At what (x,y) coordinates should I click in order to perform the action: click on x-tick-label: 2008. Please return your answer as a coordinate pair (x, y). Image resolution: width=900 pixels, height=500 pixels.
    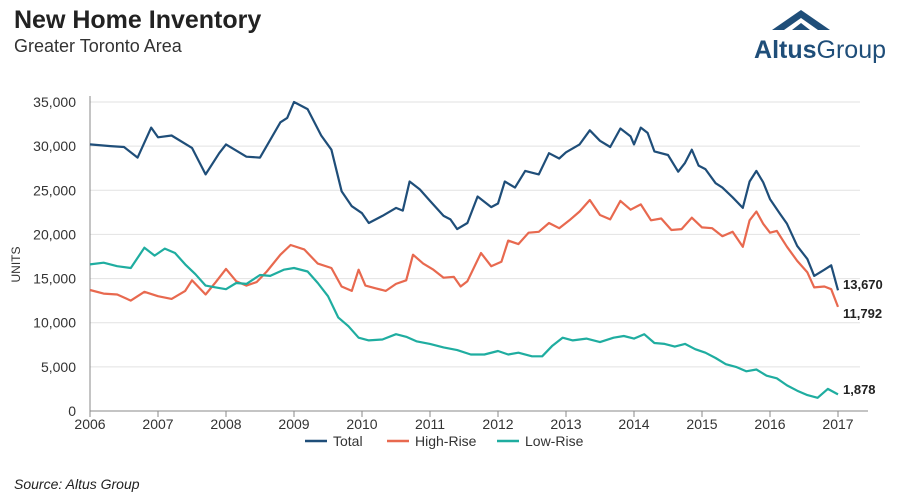
    Looking at the image, I should click on (225, 424).